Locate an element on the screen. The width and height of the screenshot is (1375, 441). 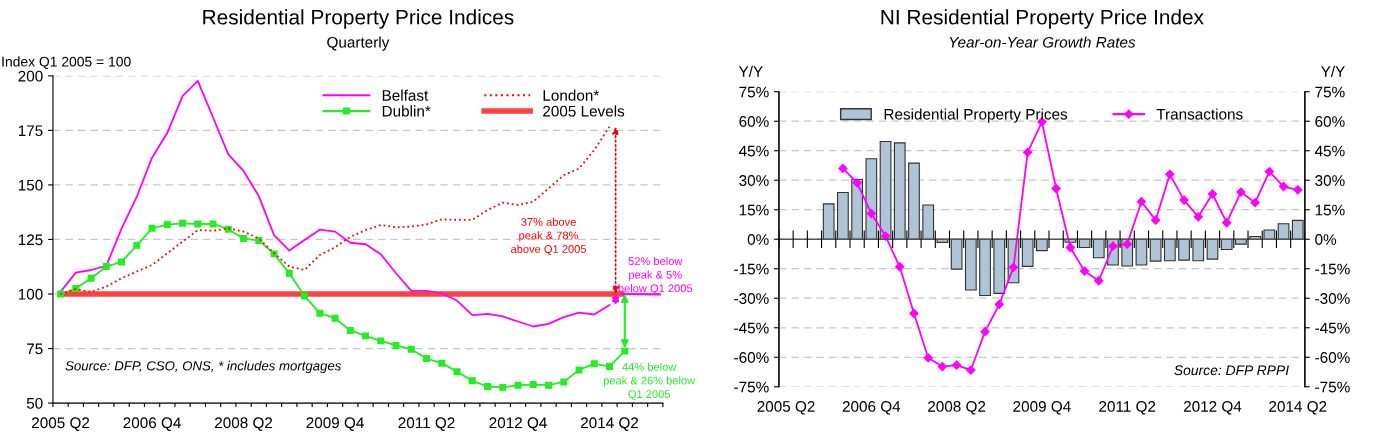
y2-tick-label: 30% is located at coordinates (1330, 180).